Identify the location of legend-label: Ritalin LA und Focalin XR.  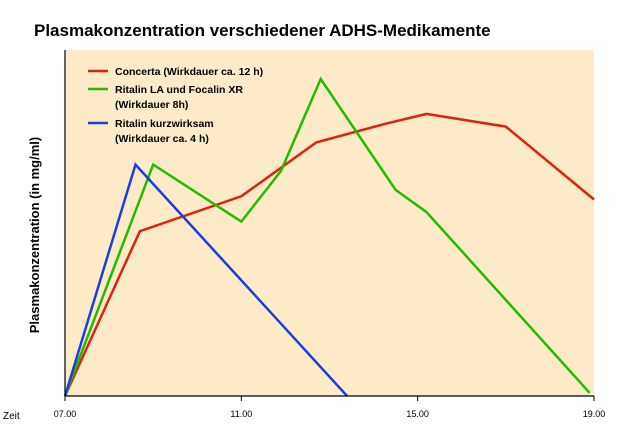
(179, 90).